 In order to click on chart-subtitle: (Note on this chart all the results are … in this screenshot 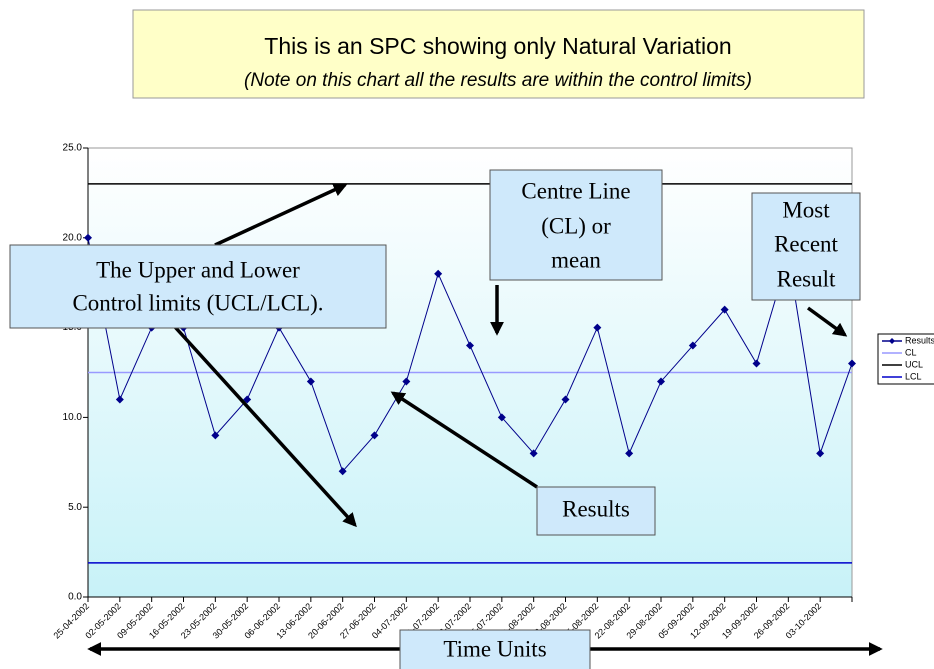, I will do `click(498, 80)`.